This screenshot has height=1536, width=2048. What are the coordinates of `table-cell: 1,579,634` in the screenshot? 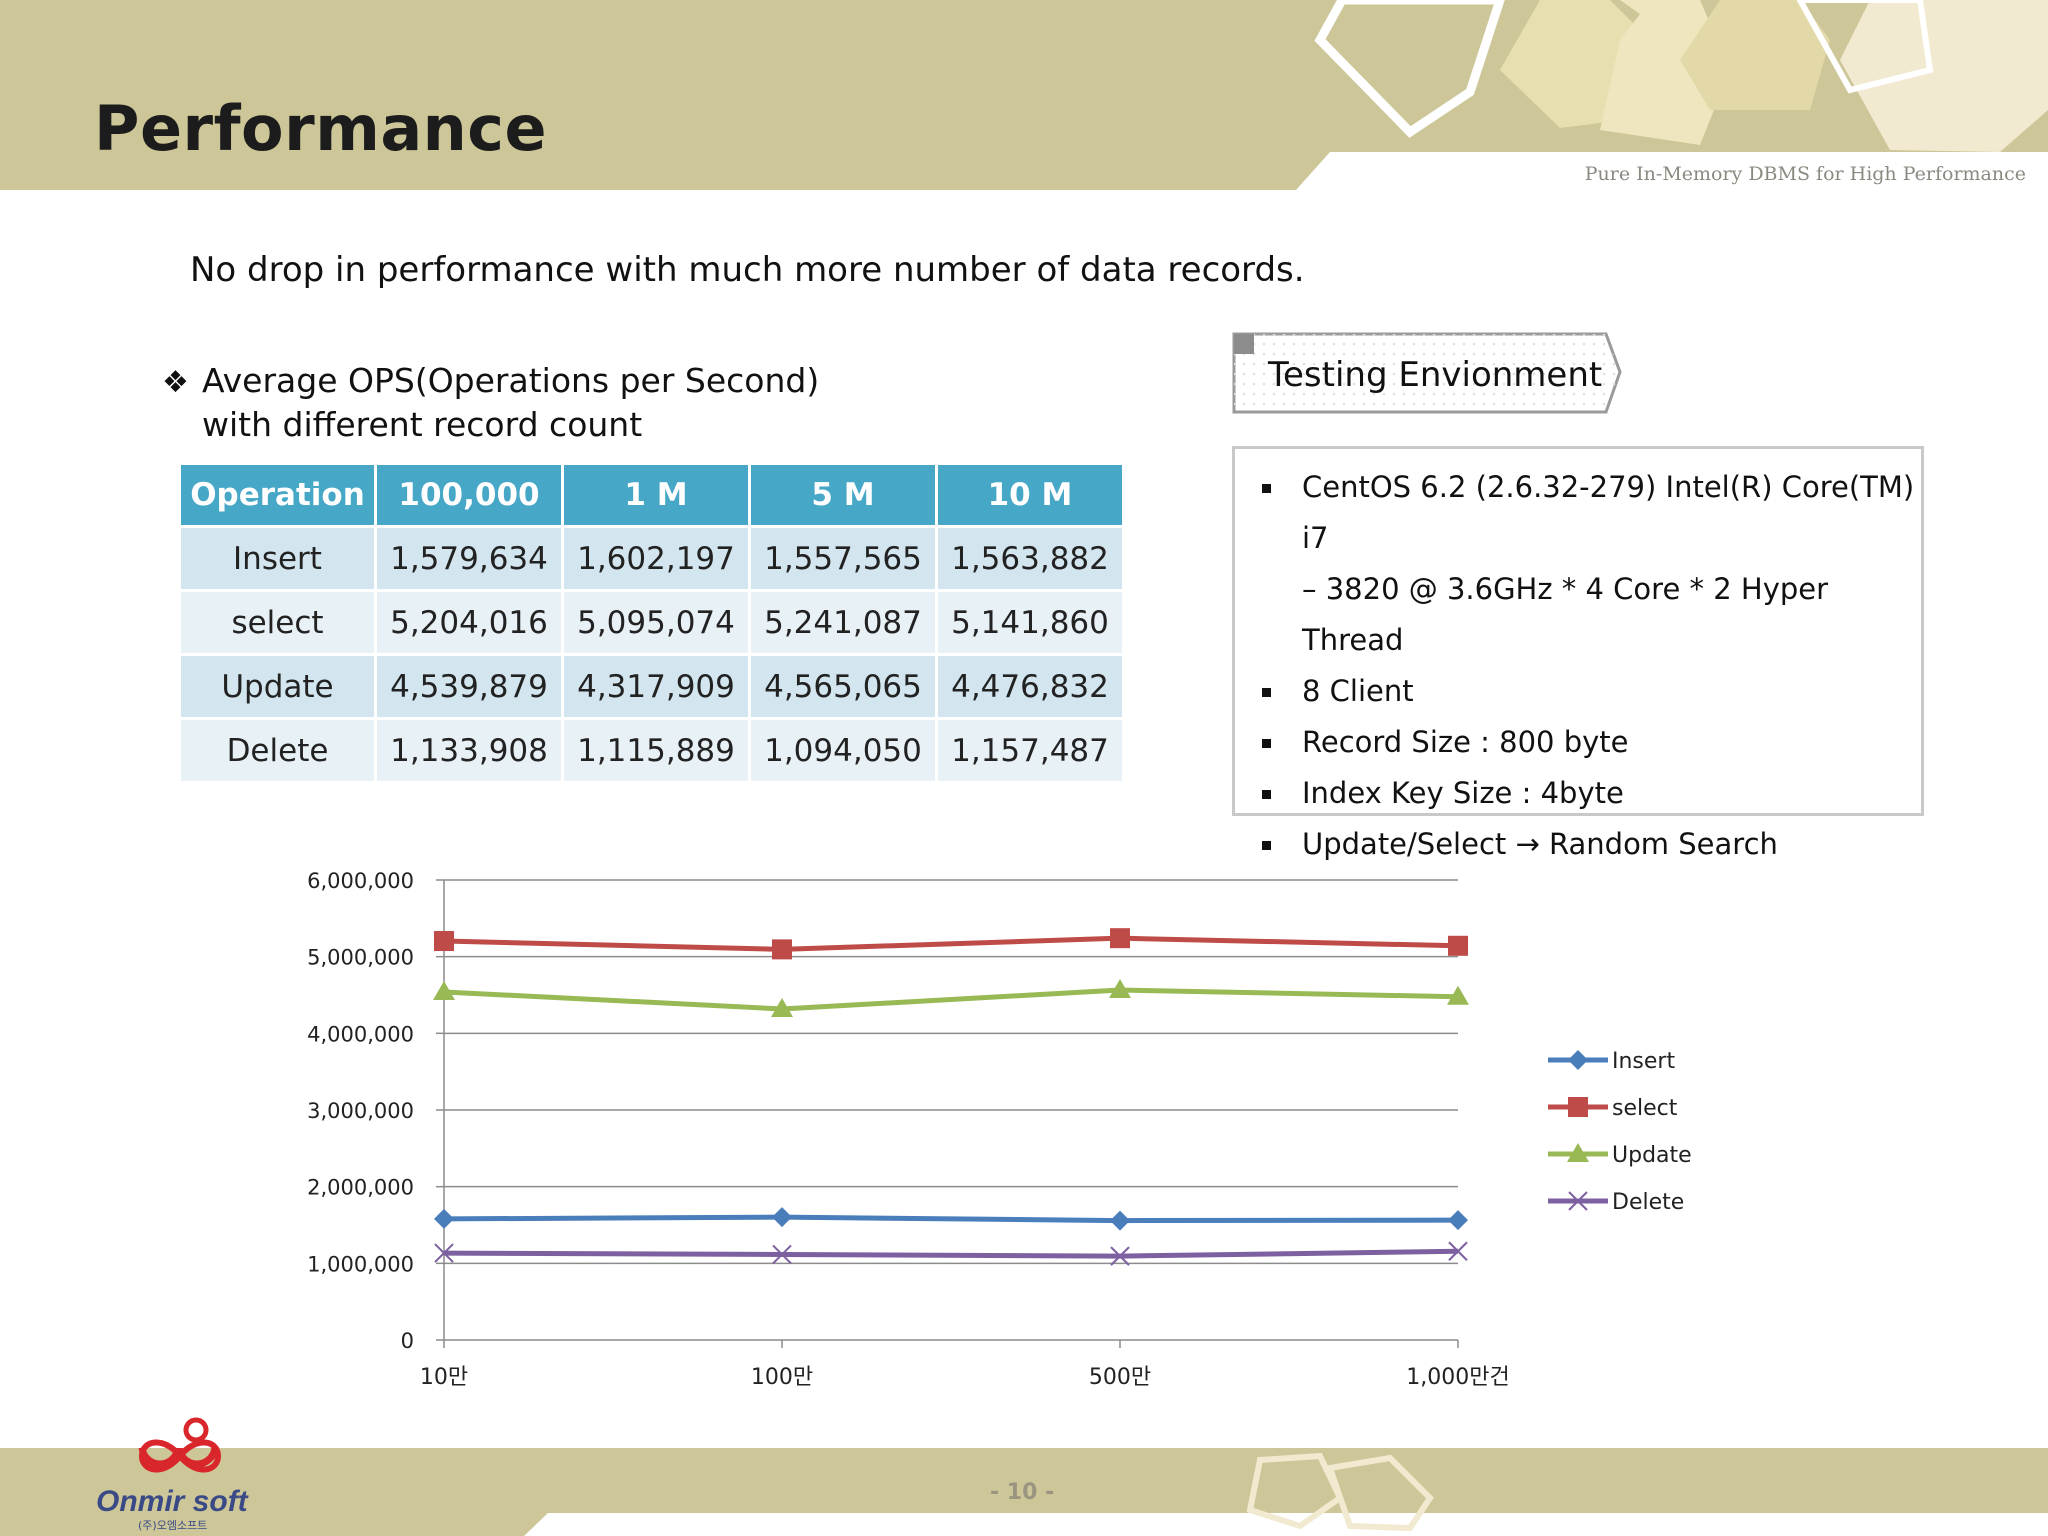 It's located at (469, 558).